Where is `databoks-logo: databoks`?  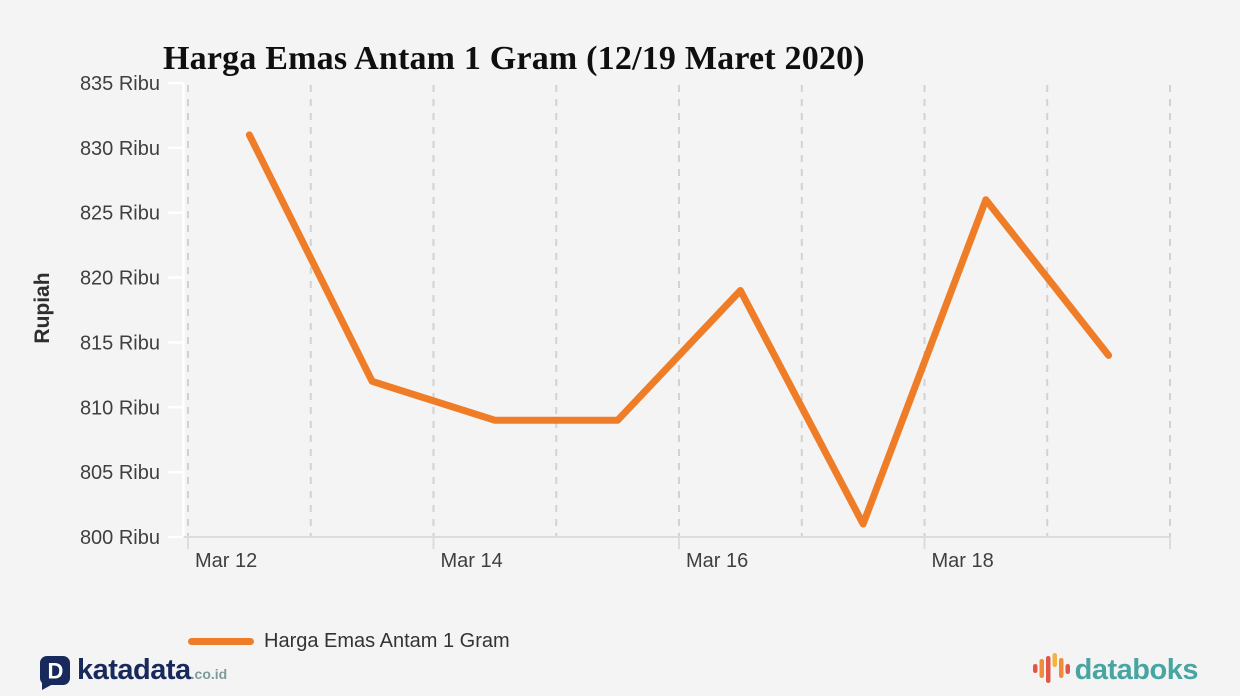 databoks-logo: databoks is located at coordinates (1115, 670).